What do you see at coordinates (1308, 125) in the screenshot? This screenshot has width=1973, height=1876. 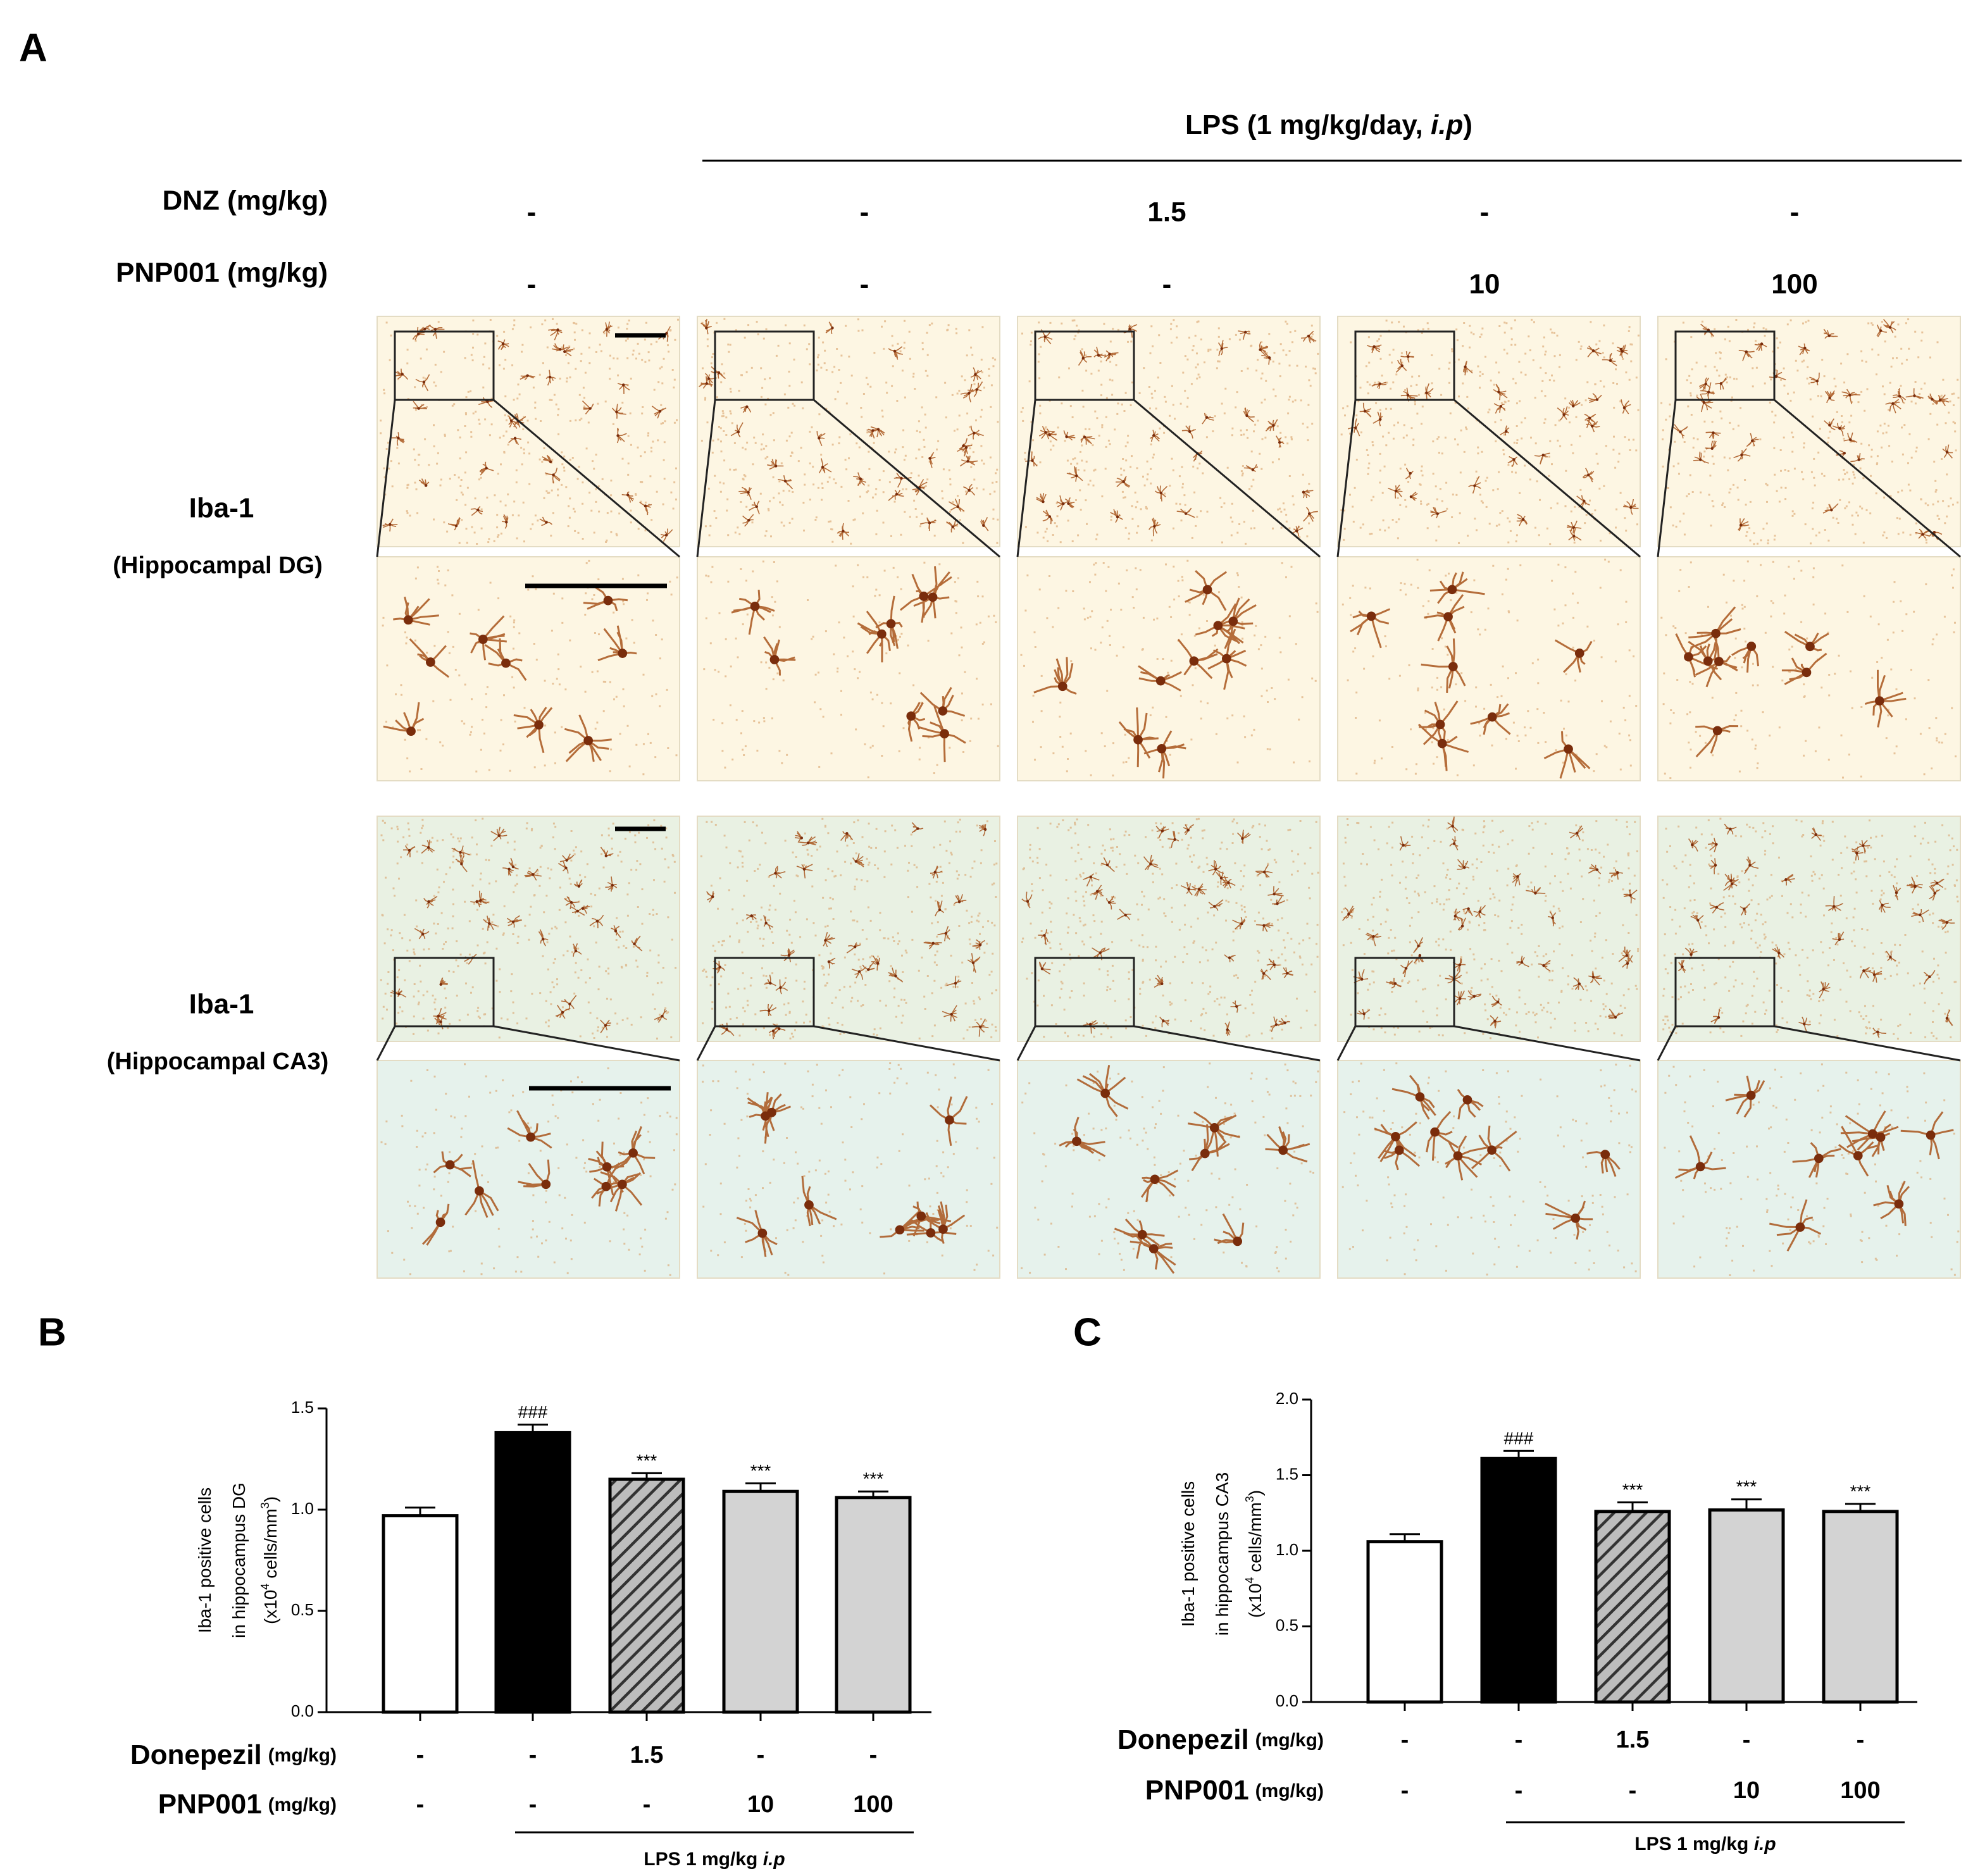 I see `text-part: LPS (1 mg/kg/day,` at bounding box center [1308, 125].